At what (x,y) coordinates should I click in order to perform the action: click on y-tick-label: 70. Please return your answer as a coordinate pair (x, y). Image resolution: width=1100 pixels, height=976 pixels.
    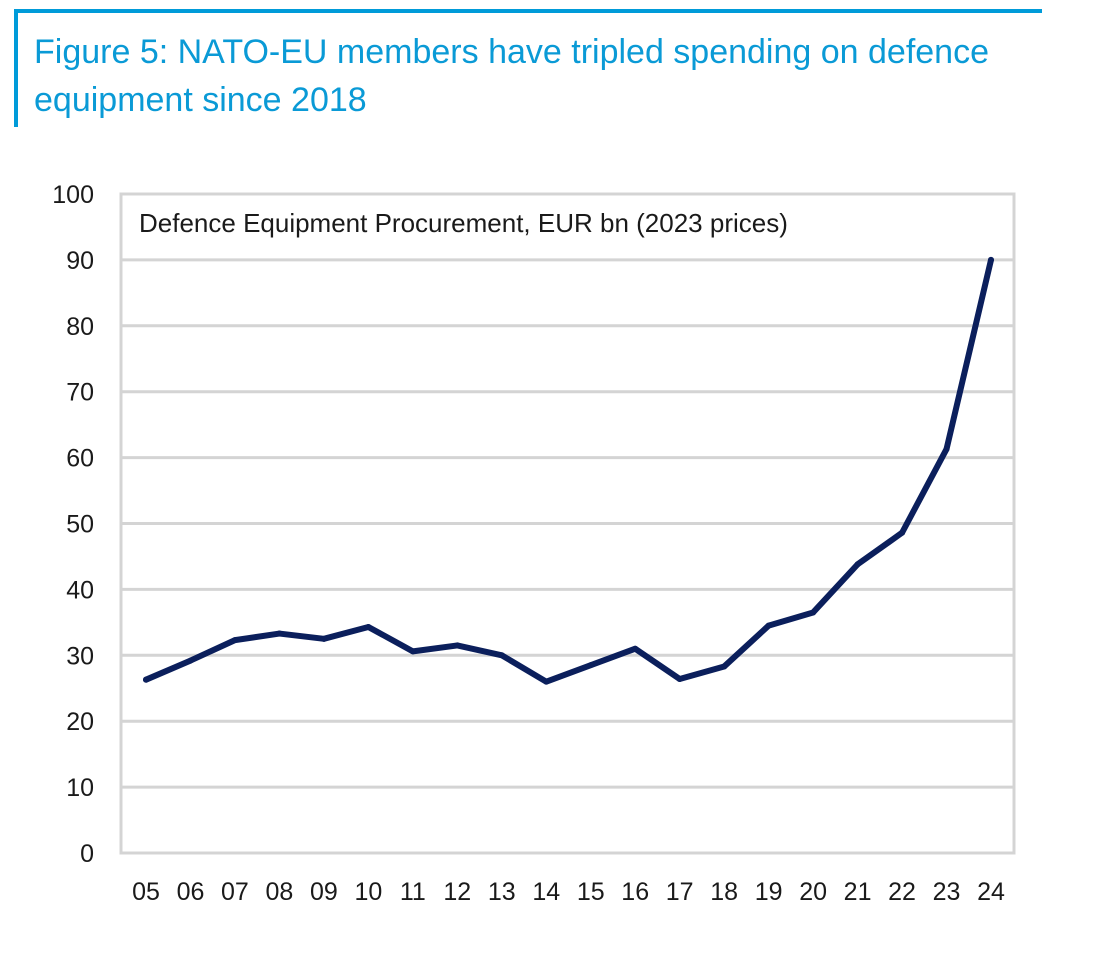
    Looking at the image, I should click on (80, 393).